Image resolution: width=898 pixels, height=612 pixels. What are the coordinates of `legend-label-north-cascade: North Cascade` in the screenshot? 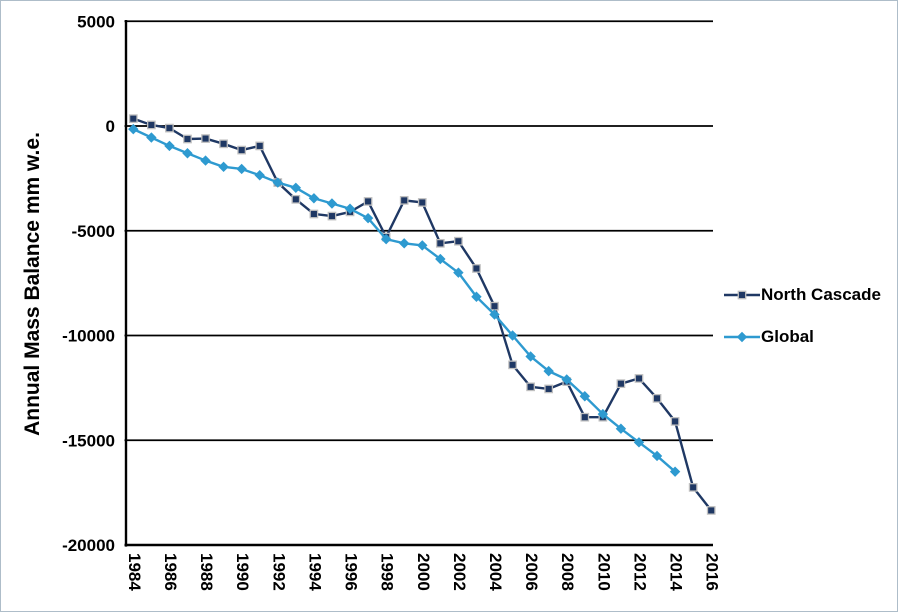 It's located at (821, 294).